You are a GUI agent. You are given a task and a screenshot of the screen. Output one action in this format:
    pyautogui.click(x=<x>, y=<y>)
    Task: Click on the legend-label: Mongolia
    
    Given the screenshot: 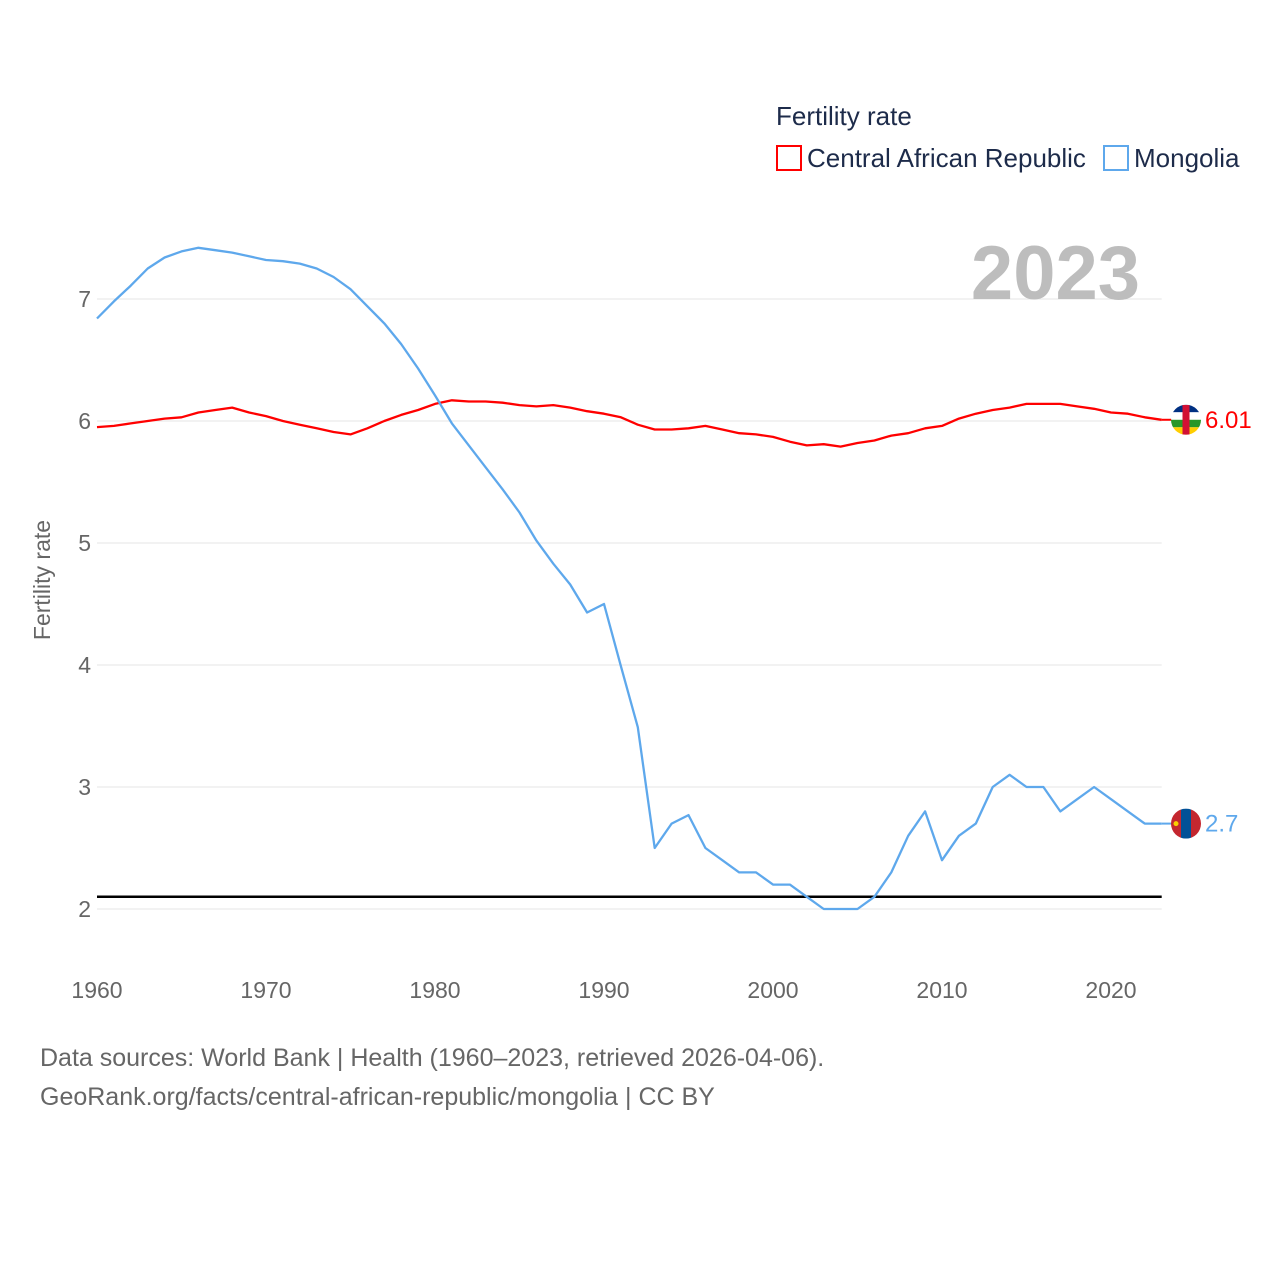 What is the action you would take?
    pyautogui.click(x=1187, y=158)
    